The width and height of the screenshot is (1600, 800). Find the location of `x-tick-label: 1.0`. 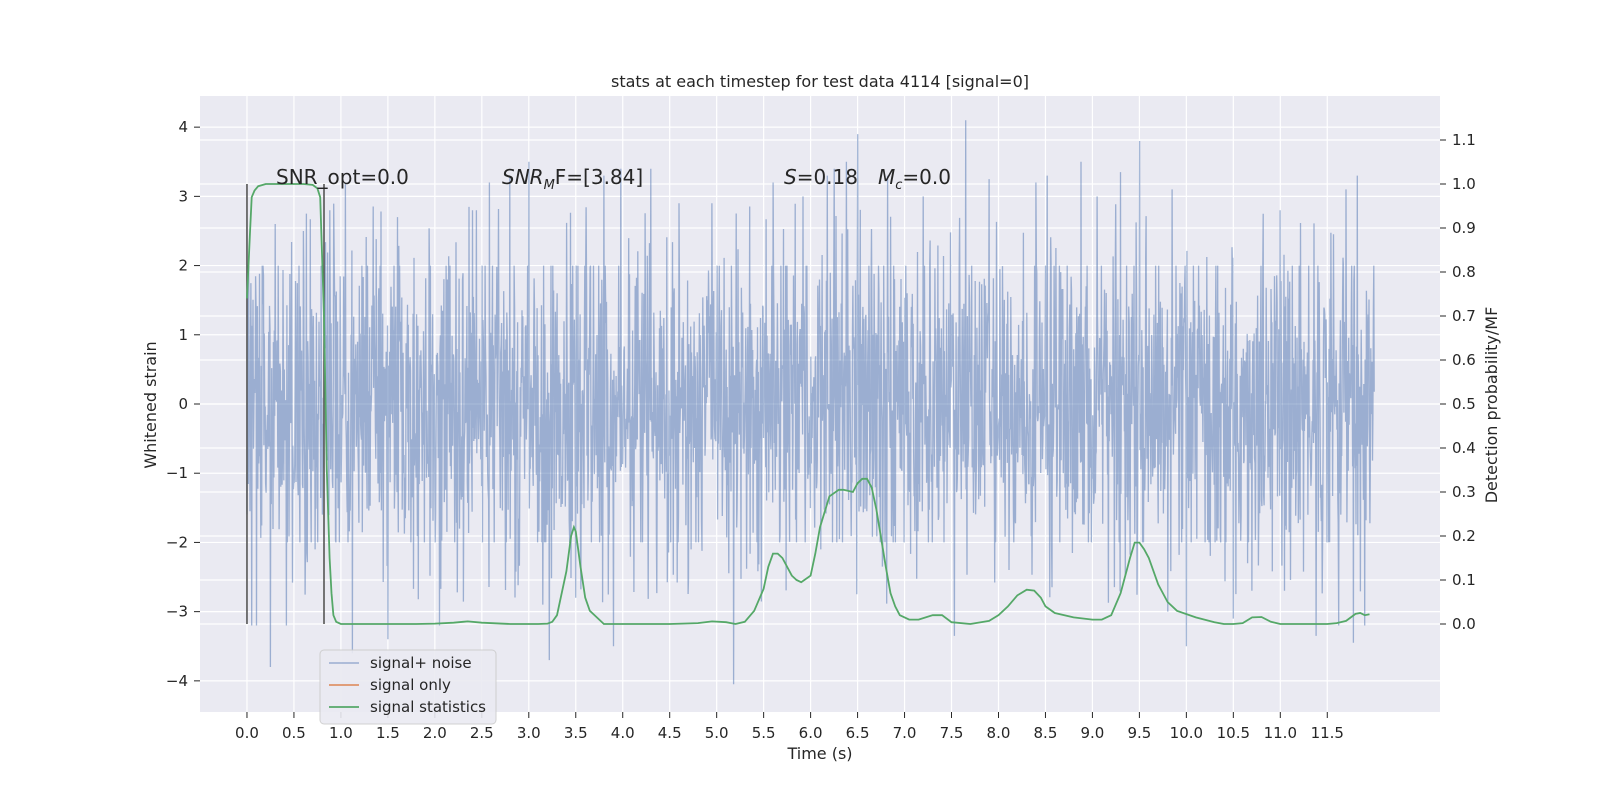

x-tick-label: 1.0 is located at coordinates (341, 733).